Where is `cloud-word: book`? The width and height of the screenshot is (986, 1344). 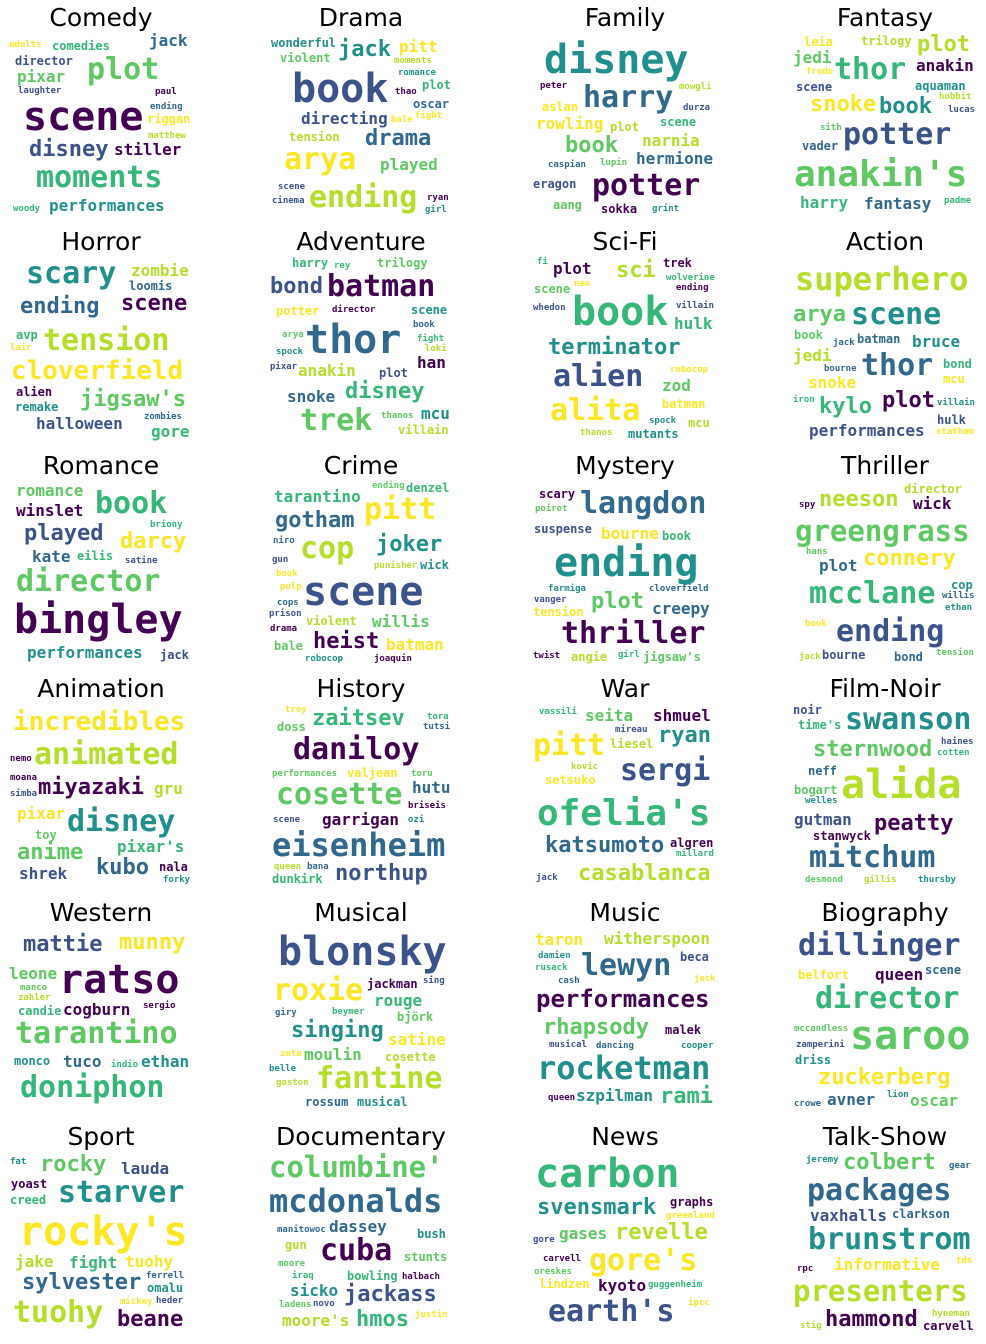 cloud-word: book is located at coordinates (905, 106).